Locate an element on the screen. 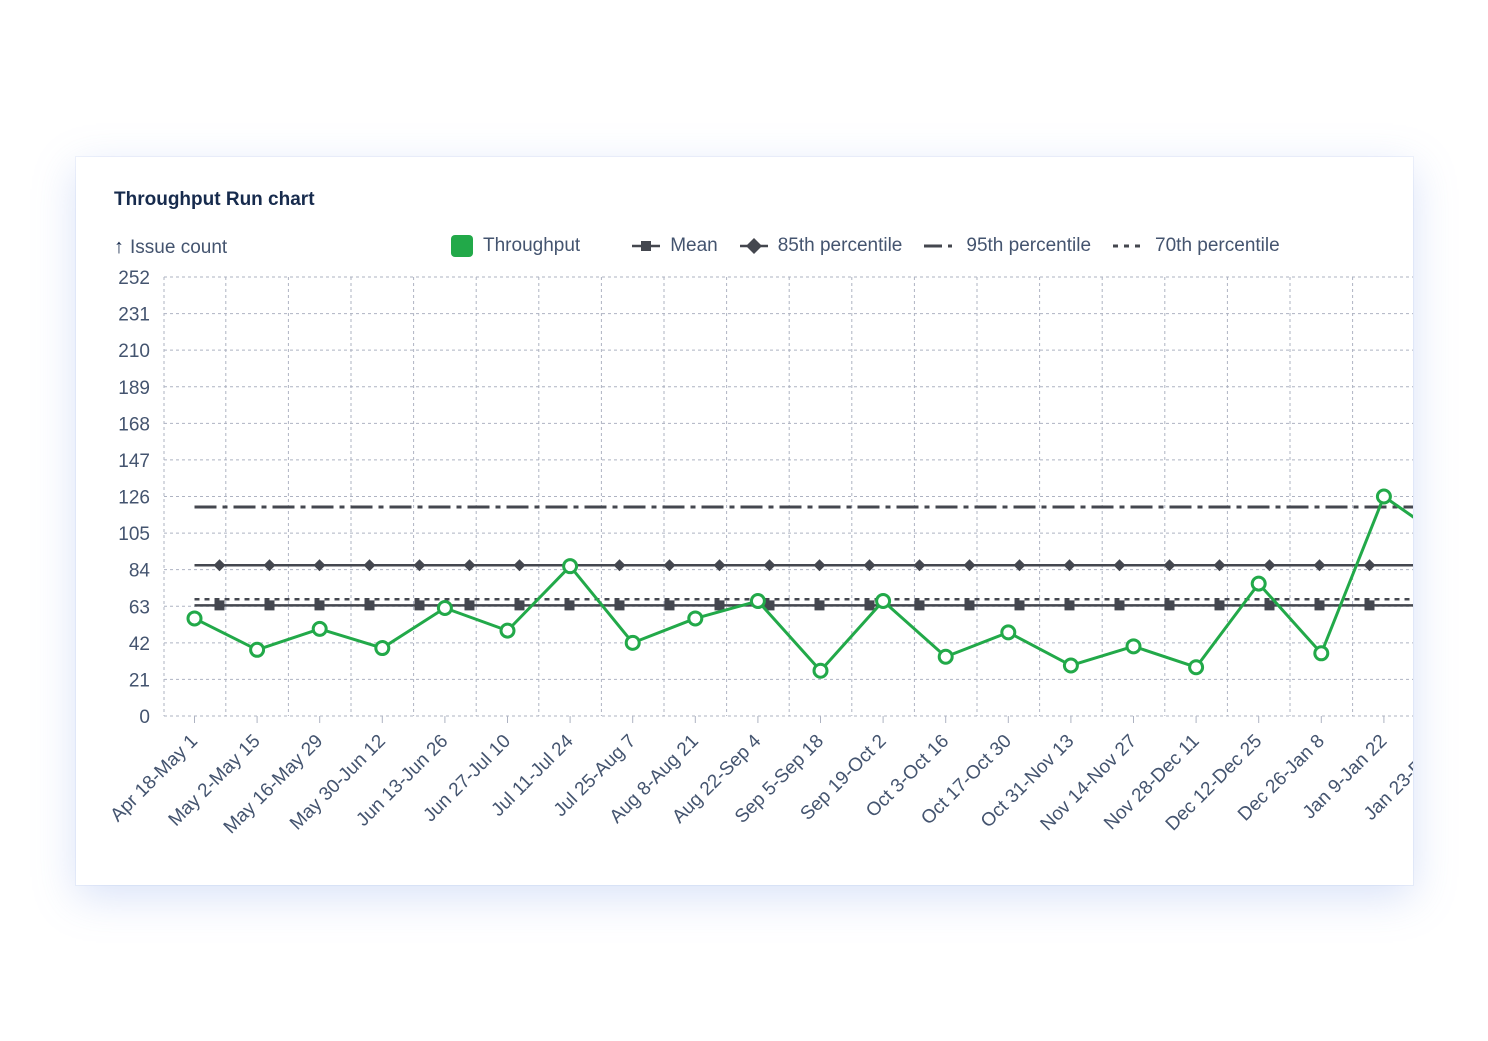 Image resolution: width=1488 pixels, height=1041 pixels. y-axis-label: ↑ Issue count is located at coordinates (170, 247).